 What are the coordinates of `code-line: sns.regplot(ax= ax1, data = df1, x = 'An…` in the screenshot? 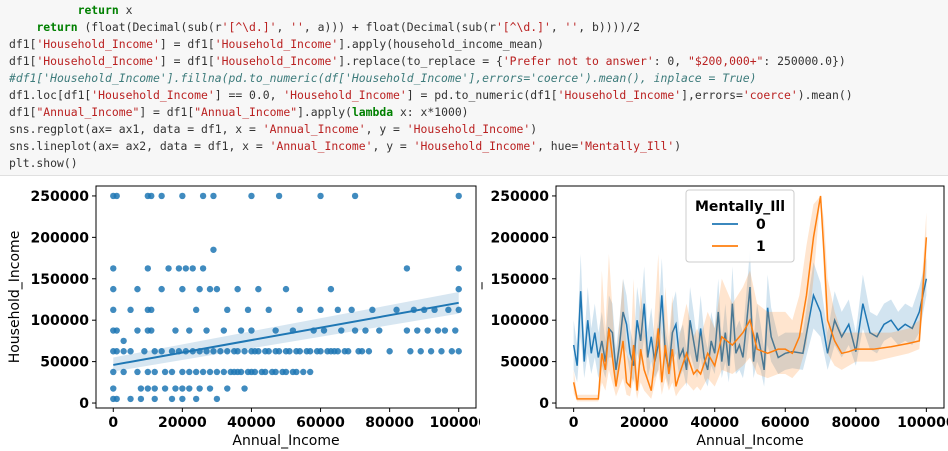 It's located at (273, 129).